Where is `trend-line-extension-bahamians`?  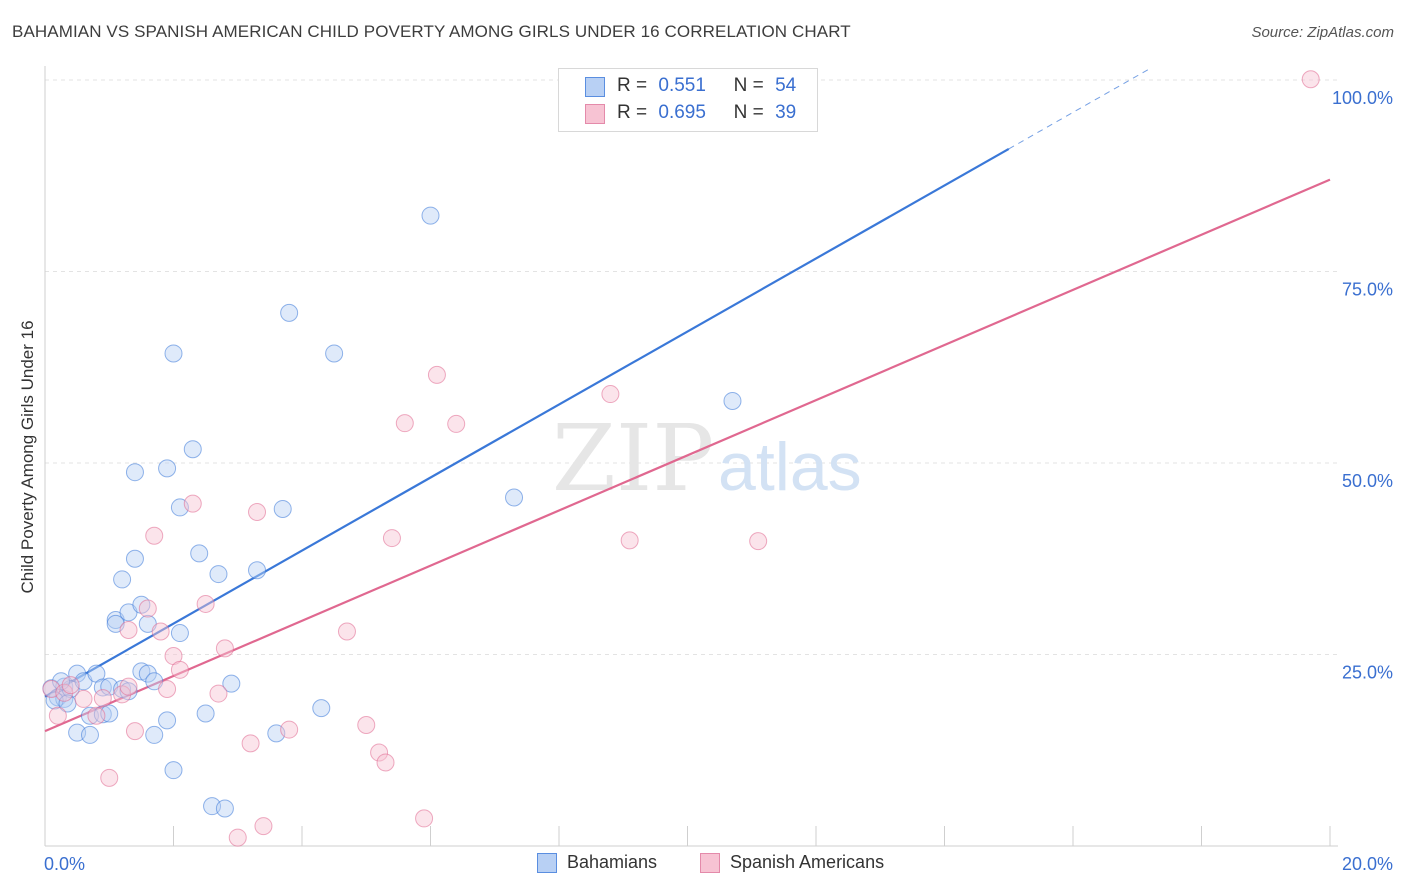
trend-line-extension-bahamians is located at coordinates (1079, 109).